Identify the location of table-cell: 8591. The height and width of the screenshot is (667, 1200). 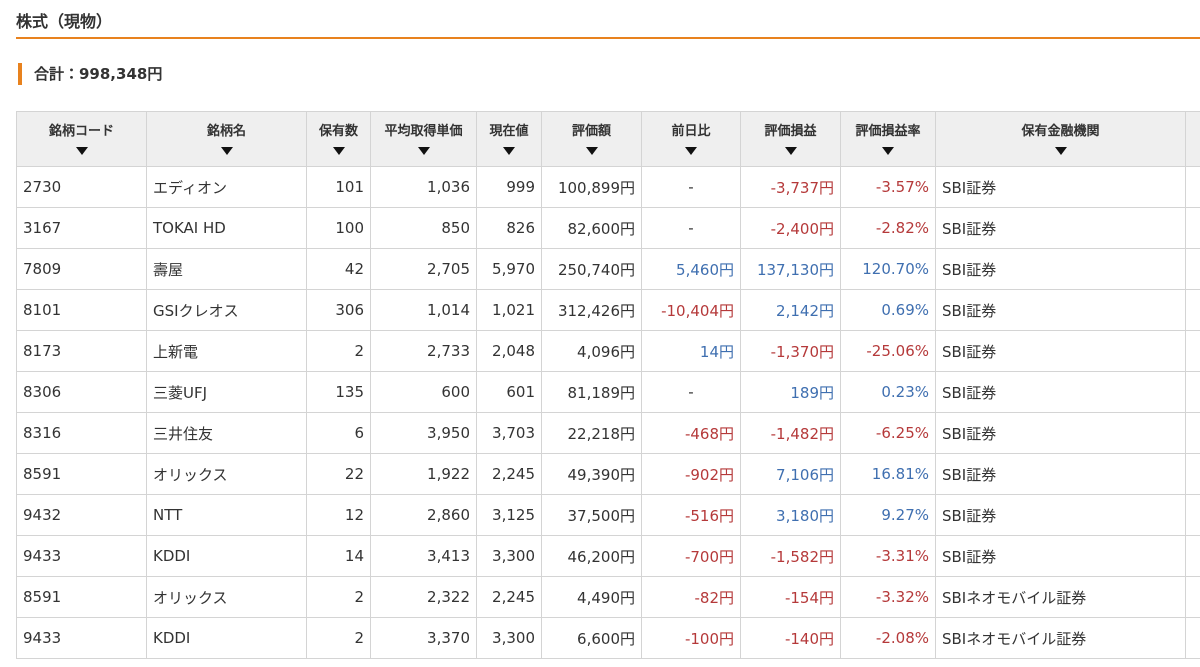
(81, 474).